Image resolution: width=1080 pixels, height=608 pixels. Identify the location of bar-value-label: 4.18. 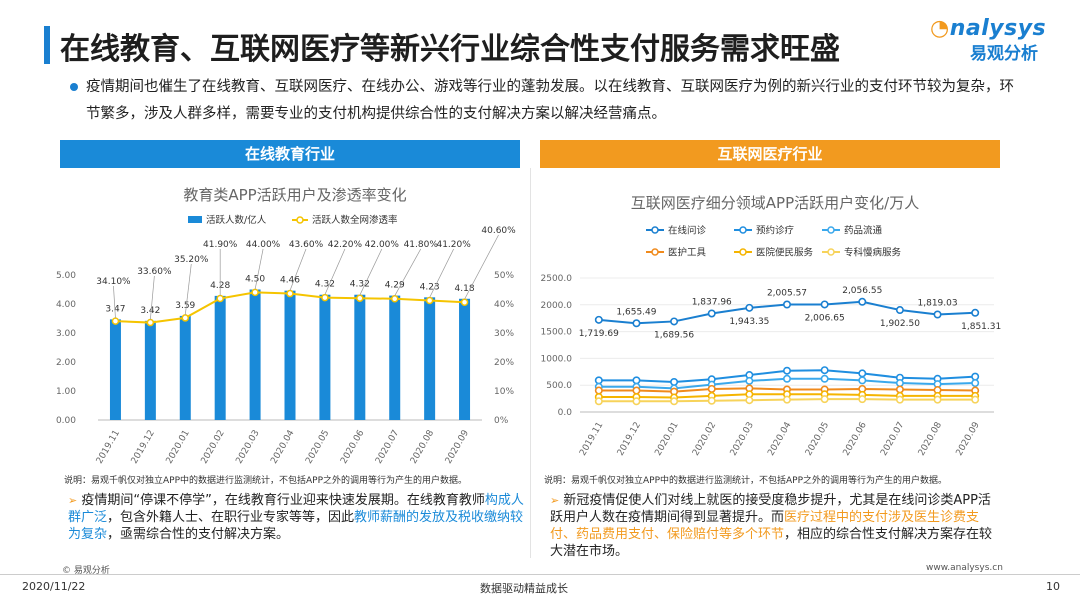
(465, 289).